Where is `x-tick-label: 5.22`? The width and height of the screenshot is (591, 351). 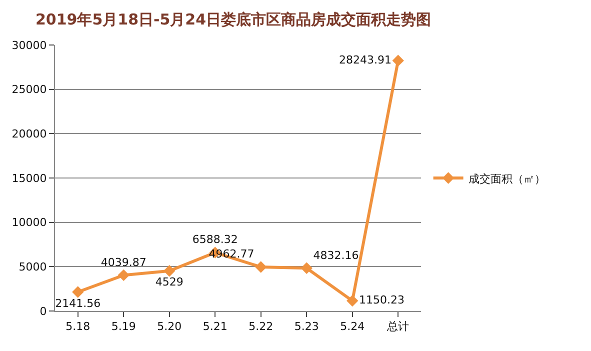 x-tick-label: 5.22 is located at coordinates (261, 327).